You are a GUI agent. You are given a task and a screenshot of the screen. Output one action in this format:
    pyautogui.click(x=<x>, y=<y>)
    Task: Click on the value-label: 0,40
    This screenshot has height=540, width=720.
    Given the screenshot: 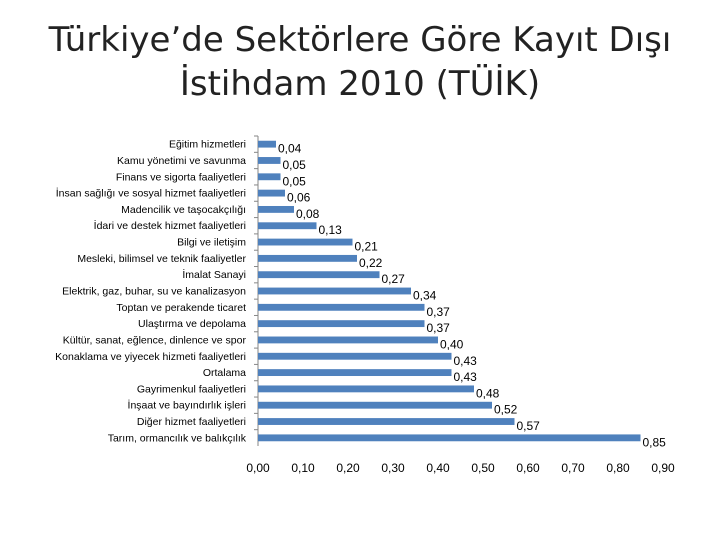 What is the action you would take?
    pyautogui.click(x=452, y=344)
    